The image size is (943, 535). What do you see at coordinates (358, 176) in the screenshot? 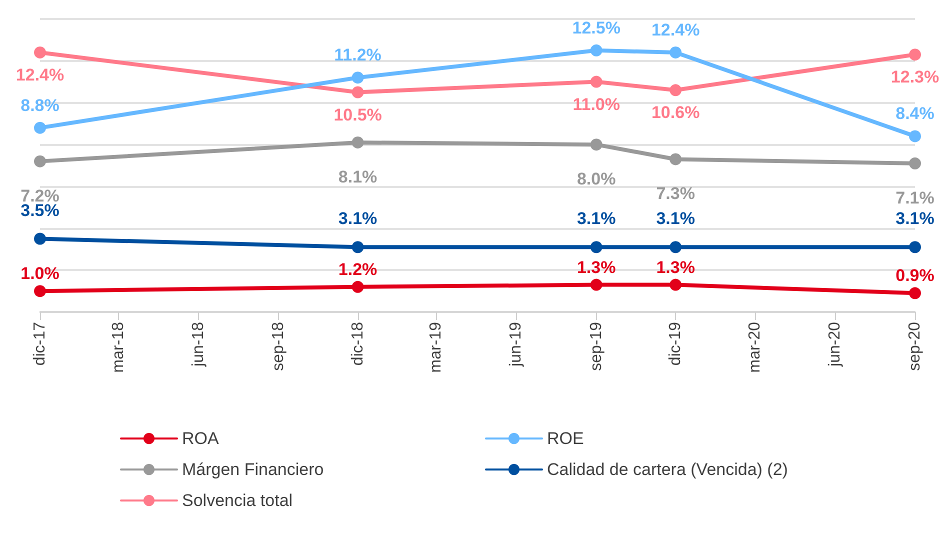
I see `data-label: 8.1%` at bounding box center [358, 176].